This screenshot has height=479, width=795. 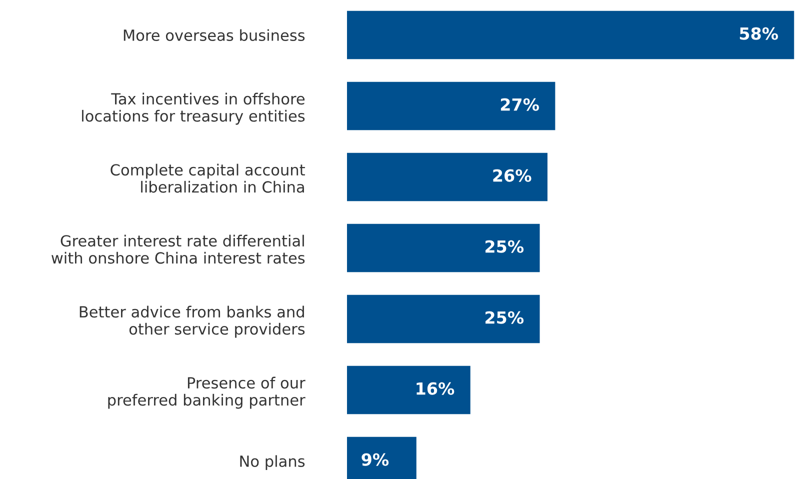 I want to click on data-label: 27%, so click(x=519, y=104).